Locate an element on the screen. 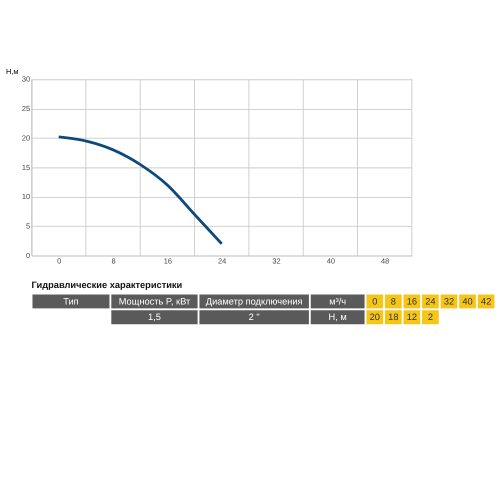  text: м³/ч is located at coordinates (337, 301).